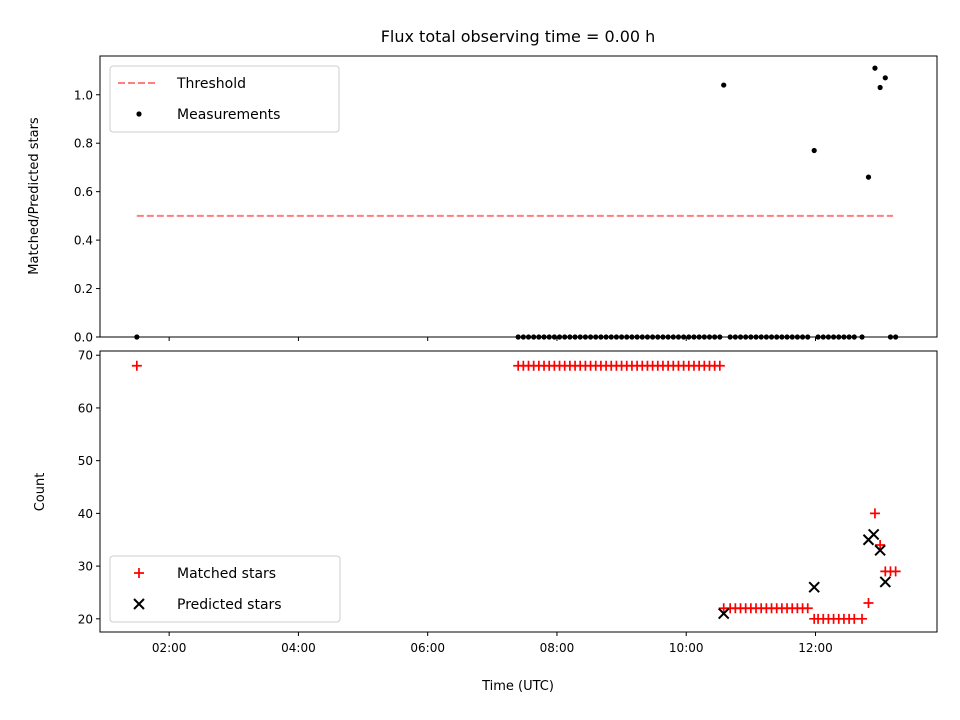  I want to click on legend-matched-swatch, so click(139, 573).